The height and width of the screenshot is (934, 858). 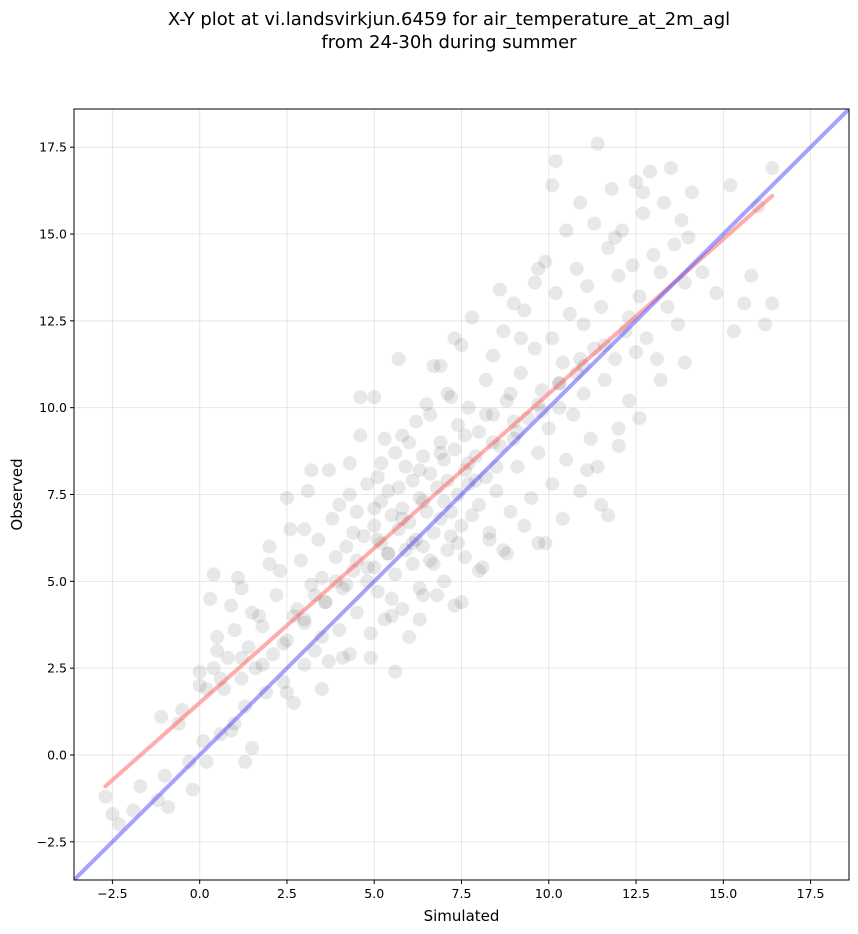 What do you see at coordinates (53, 320) in the screenshot?
I see `y-tick-label: 12.5` at bounding box center [53, 320].